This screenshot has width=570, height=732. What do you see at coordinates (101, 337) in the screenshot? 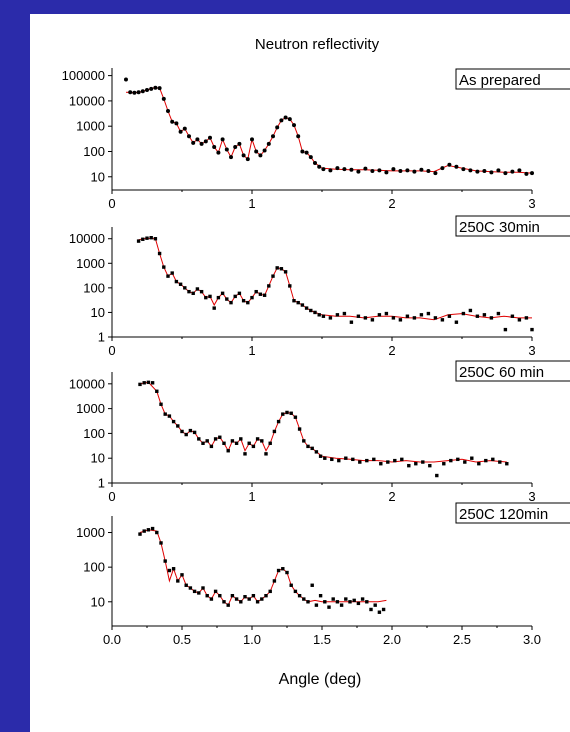
I see `250c-30min-y-tick-label: 1` at bounding box center [101, 337].